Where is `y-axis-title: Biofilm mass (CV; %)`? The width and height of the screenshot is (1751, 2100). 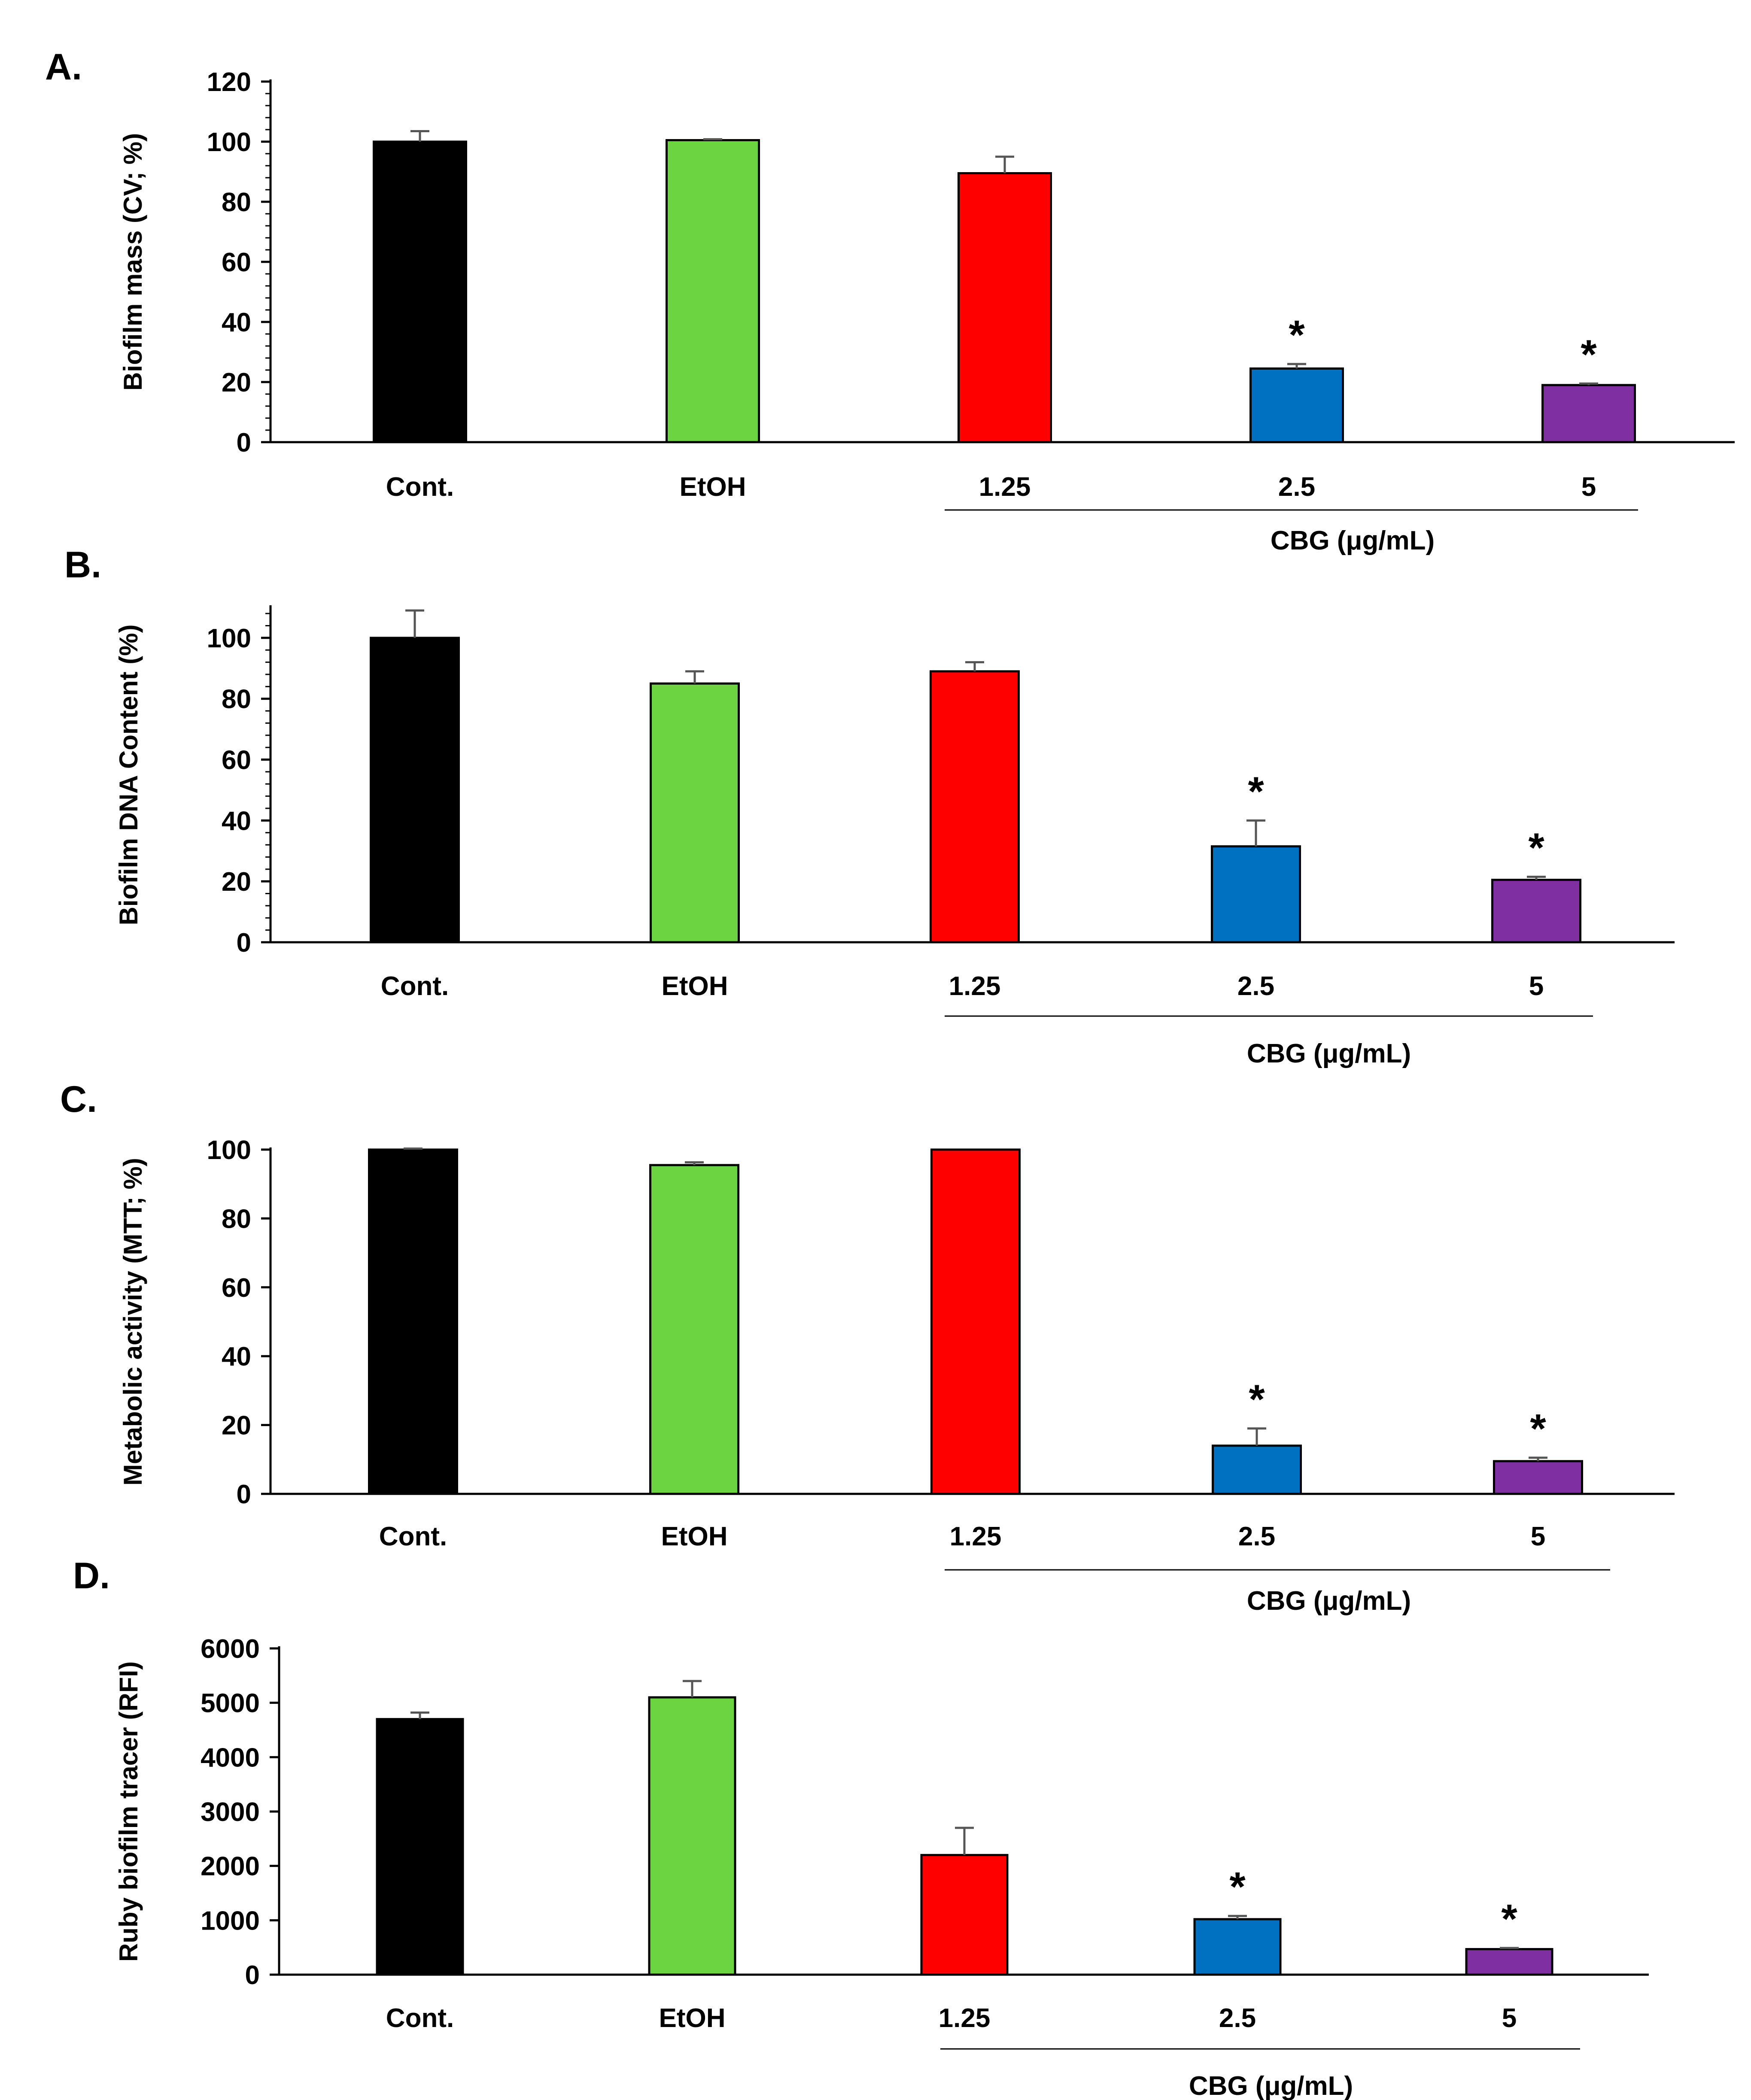
y-axis-title: Biofilm mass (CV; %) is located at coordinates (133, 262).